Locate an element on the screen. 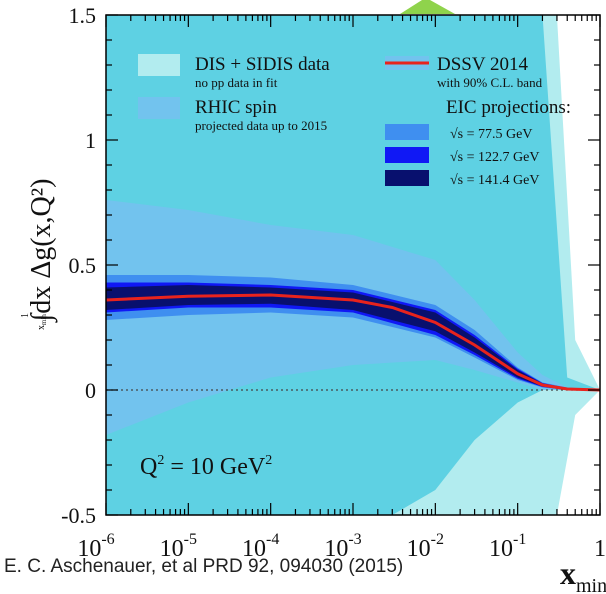 This screenshot has height=594, width=606. legend-swatch-dis is located at coordinates (159, 65).